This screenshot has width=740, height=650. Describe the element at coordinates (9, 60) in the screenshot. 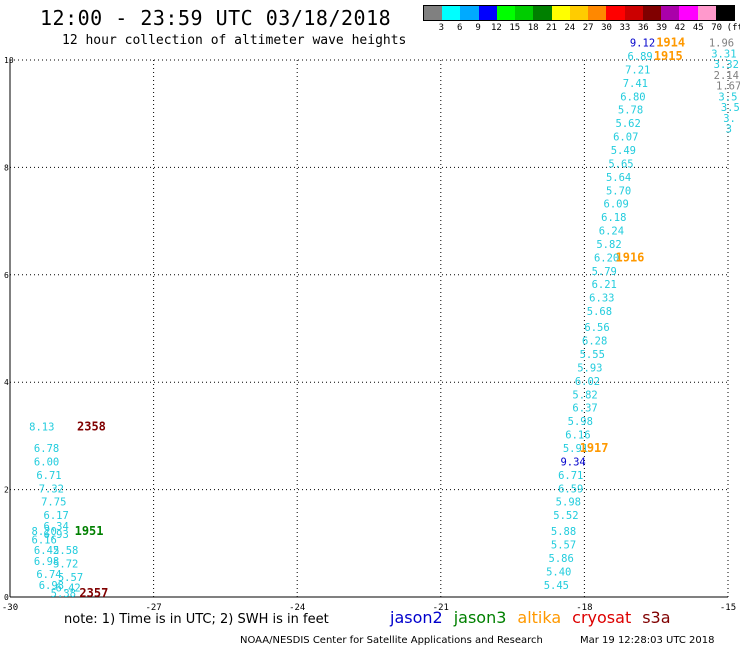

I see `y-tick-label: 10` at that location.